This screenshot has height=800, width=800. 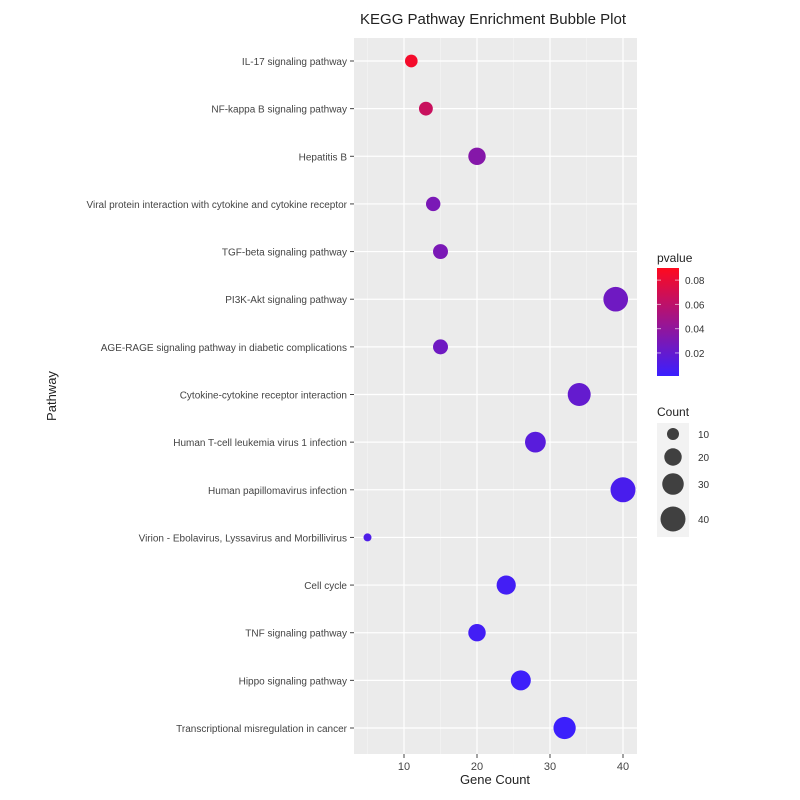 I want to click on pvalue-colorbar, so click(x=668, y=322).